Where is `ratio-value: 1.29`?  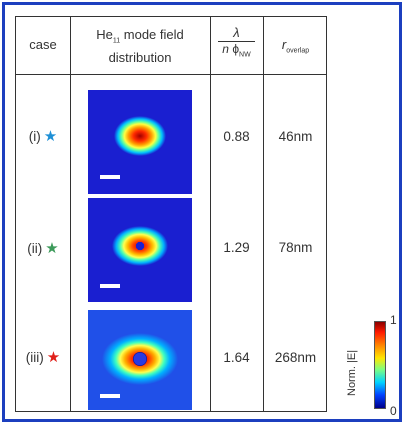
ratio-value: 1.29 is located at coordinates (236, 247).